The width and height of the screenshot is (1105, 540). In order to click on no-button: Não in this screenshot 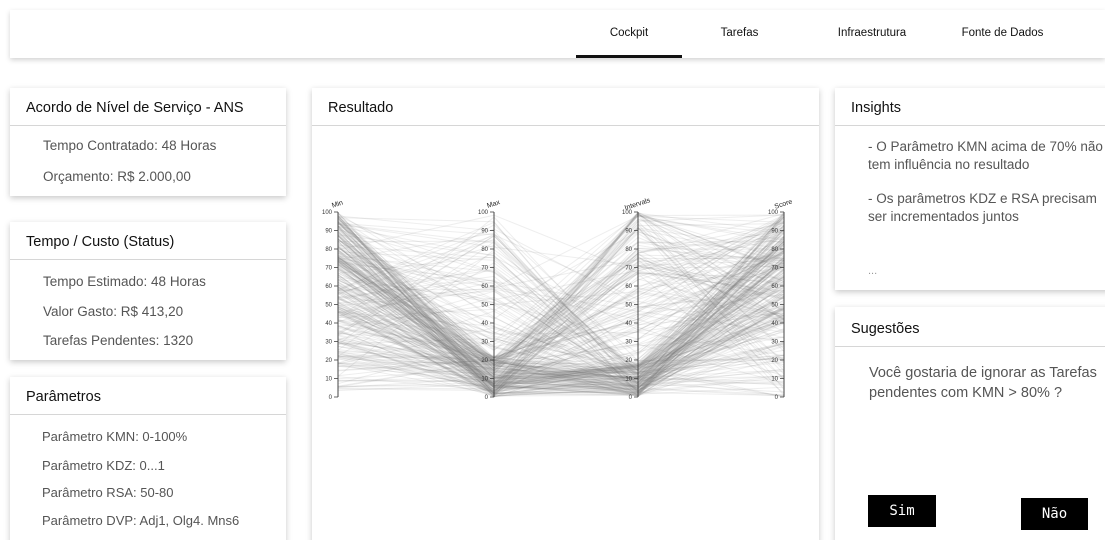, I will do `click(1054, 514)`.